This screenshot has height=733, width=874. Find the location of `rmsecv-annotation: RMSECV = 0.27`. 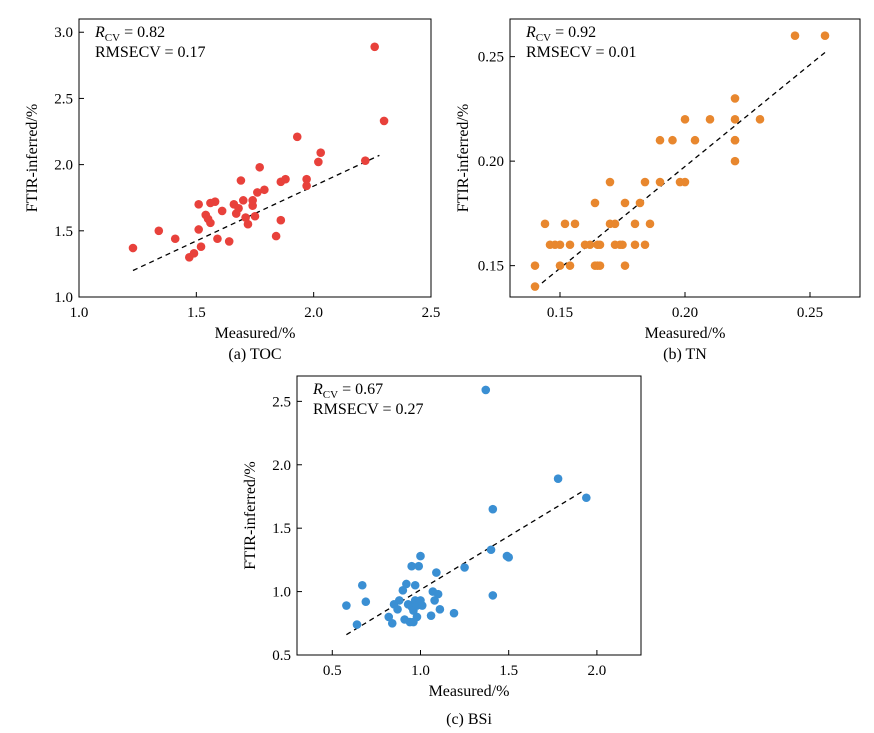

rmsecv-annotation: RMSECV = 0.27 is located at coordinates (368, 409).